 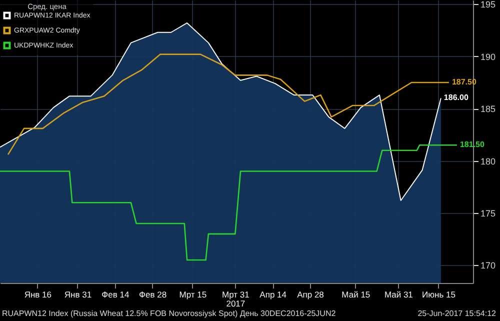 I want to click on x-tick-label: Апр 14, so click(x=273, y=295).